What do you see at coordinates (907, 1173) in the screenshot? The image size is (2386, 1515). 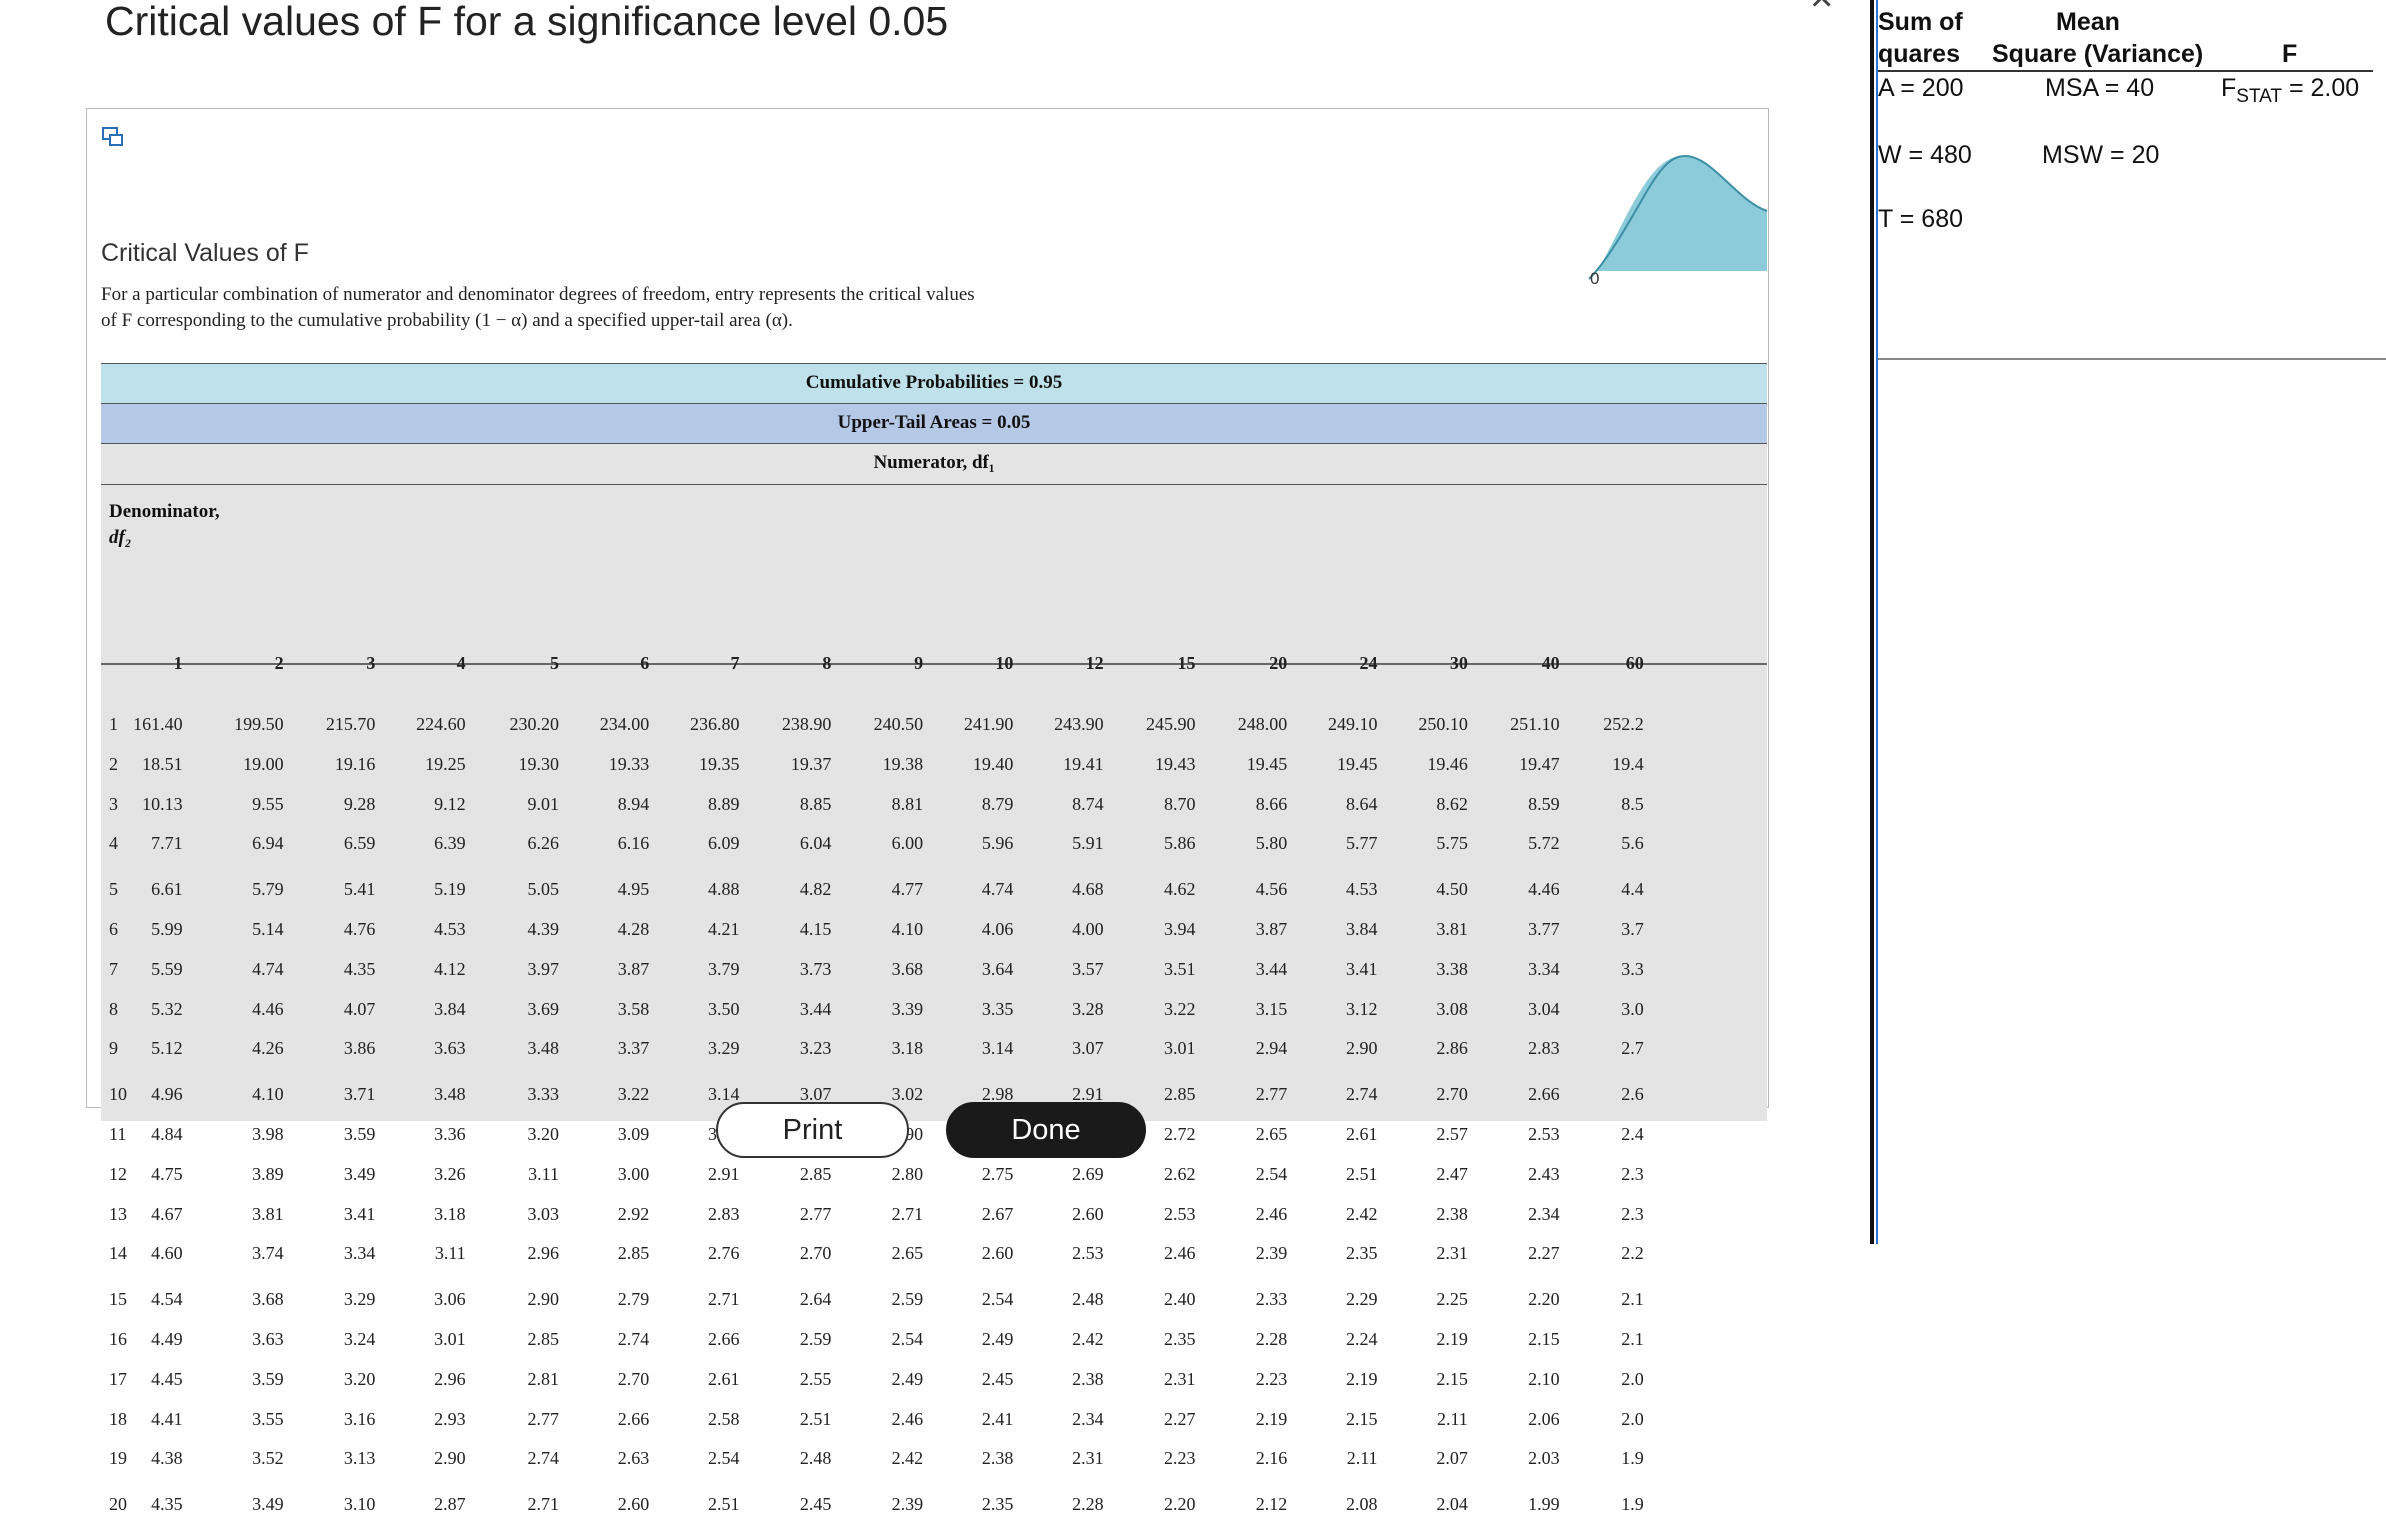 I see `table-cell: 2.80` at bounding box center [907, 1173].